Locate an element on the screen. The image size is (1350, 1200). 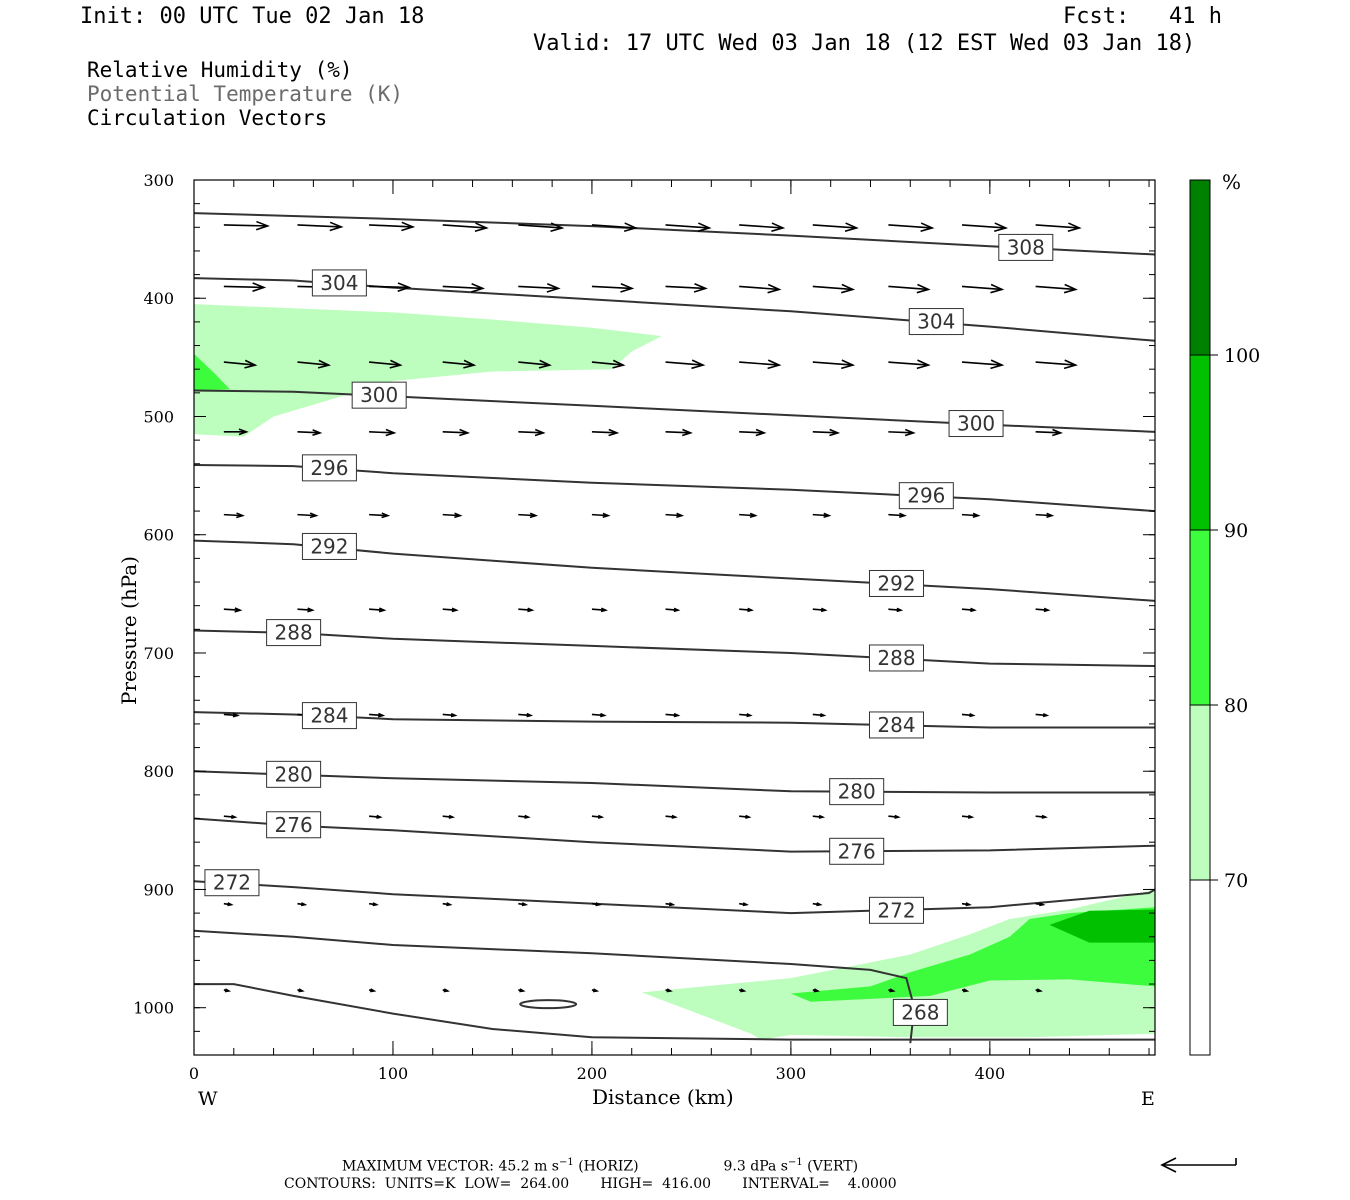
colorbar-segment is located at coordinates (1200, 792).